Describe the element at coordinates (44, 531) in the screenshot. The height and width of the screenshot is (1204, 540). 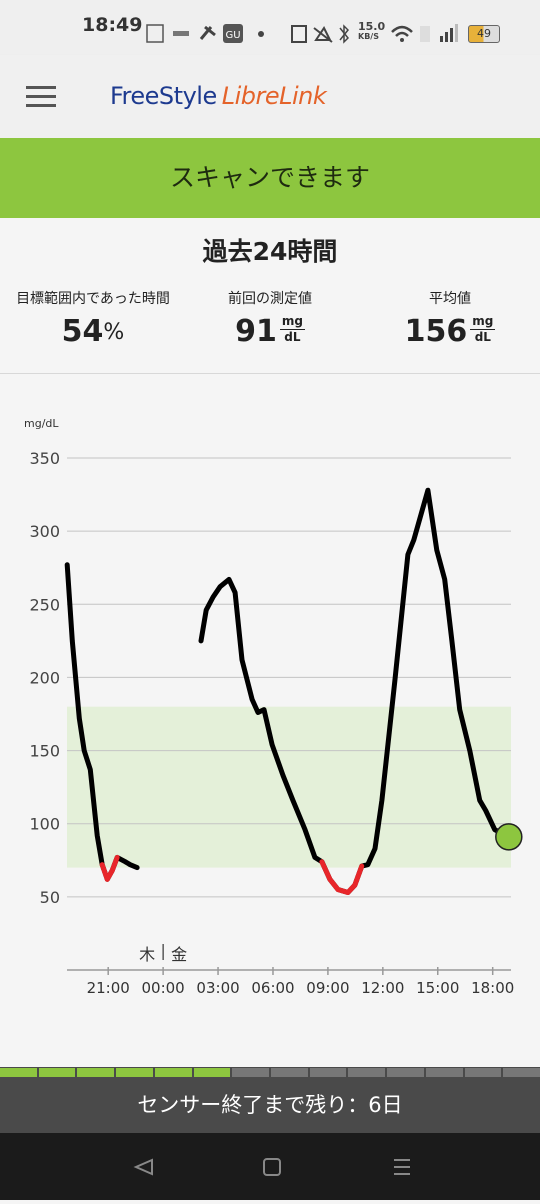
I see `y-tick-label: 300` at that location.